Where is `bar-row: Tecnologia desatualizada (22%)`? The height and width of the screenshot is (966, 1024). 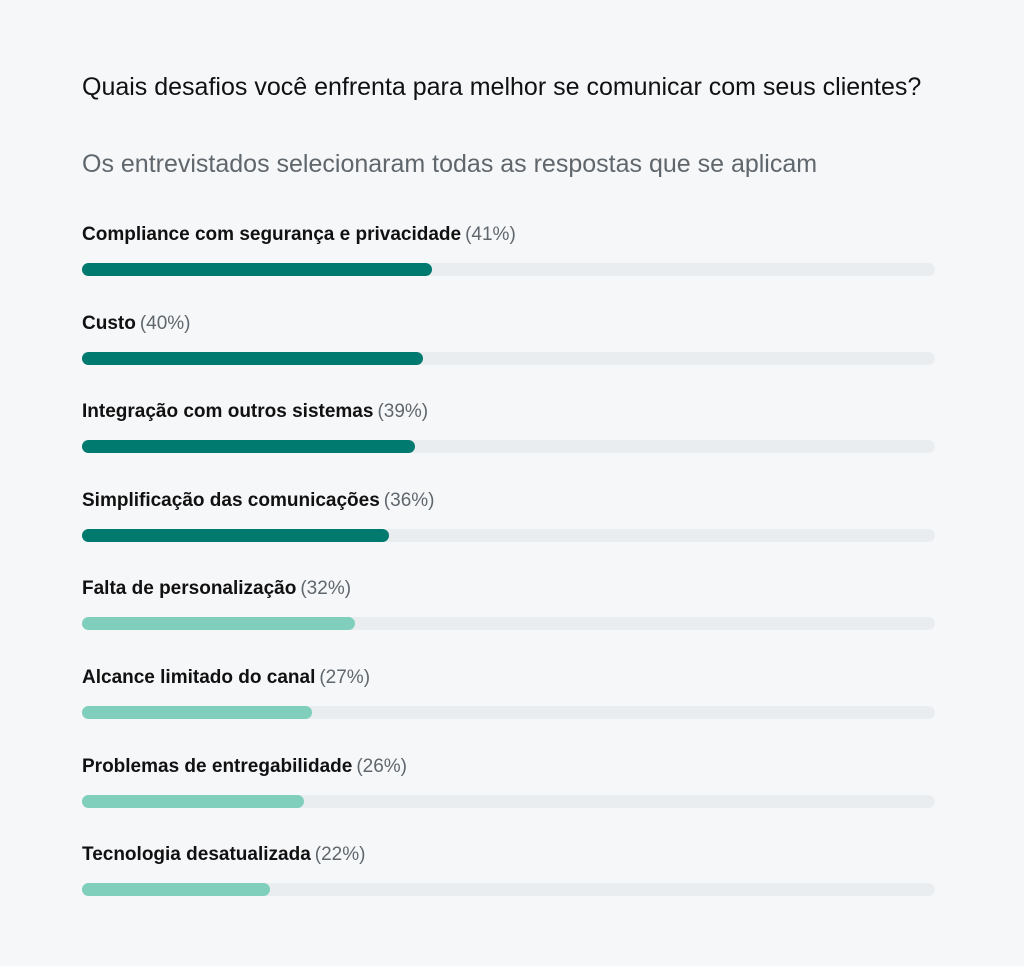
bar-row: Tecnologia desatualizada (22%) is located at coordinates (508, 886).